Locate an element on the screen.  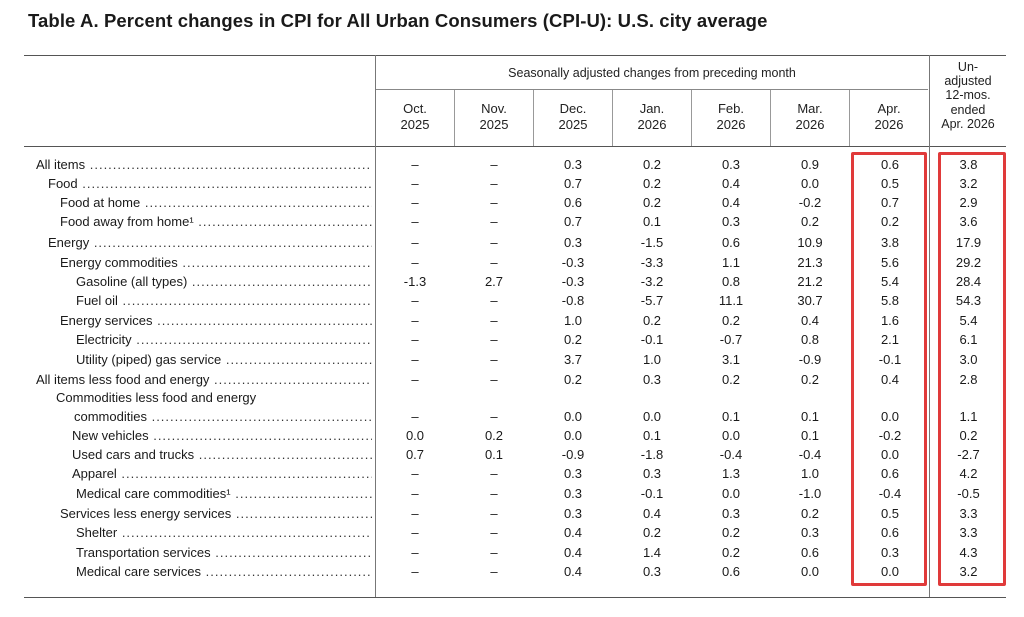
value-cell: -3.2 is located at coordinates (652, 281).